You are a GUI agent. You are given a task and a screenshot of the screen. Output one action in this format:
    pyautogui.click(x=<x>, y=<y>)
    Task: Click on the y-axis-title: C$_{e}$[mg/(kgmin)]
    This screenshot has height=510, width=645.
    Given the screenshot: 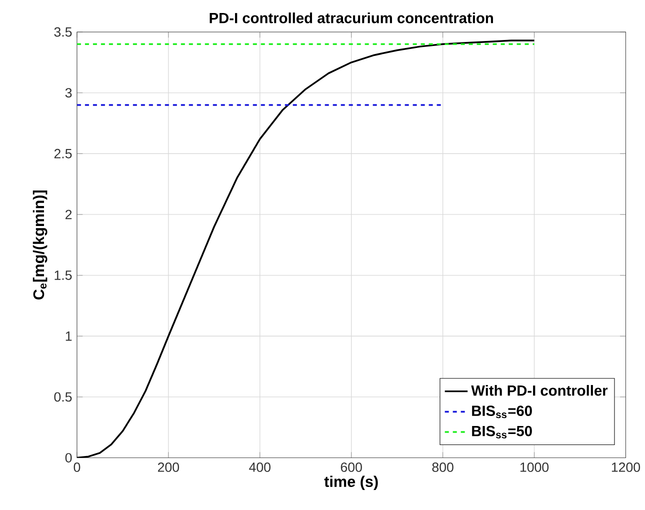 What is the action you would take?
    pyautogui.click(x=40, y=245)
    